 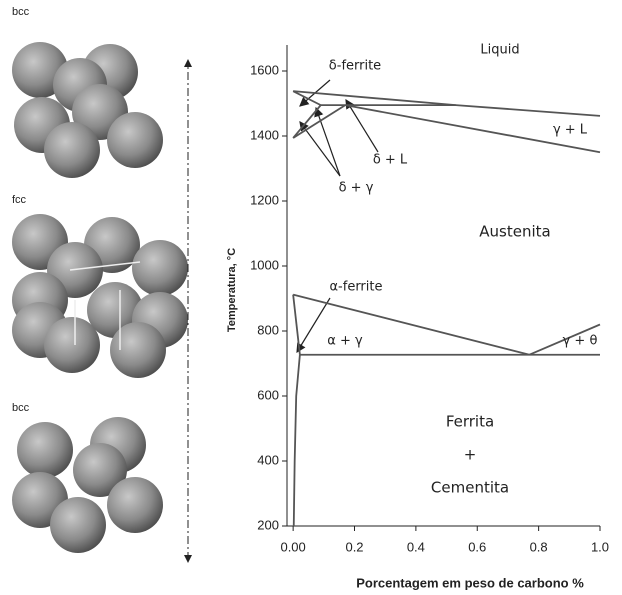 What do you see at coordinates (570, 130) in the screenshot?
I see `annotation: γ + L` at bounding box center [570, 130].